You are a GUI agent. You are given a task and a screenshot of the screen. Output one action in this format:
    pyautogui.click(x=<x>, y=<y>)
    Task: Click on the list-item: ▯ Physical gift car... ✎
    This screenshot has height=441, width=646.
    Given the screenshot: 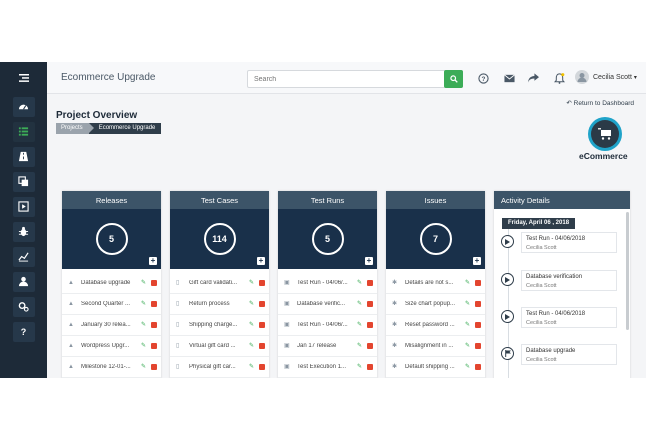 What is the action you would take?
    pyautogui.click(x=219, y=367)
    